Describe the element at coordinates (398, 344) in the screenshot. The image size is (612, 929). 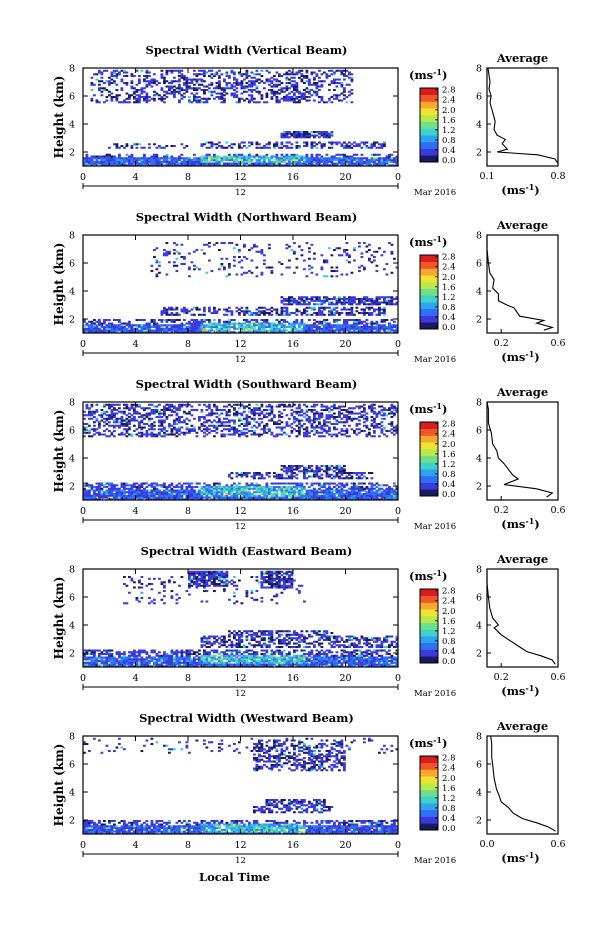
I see `x-tick-label: 0` at that location.